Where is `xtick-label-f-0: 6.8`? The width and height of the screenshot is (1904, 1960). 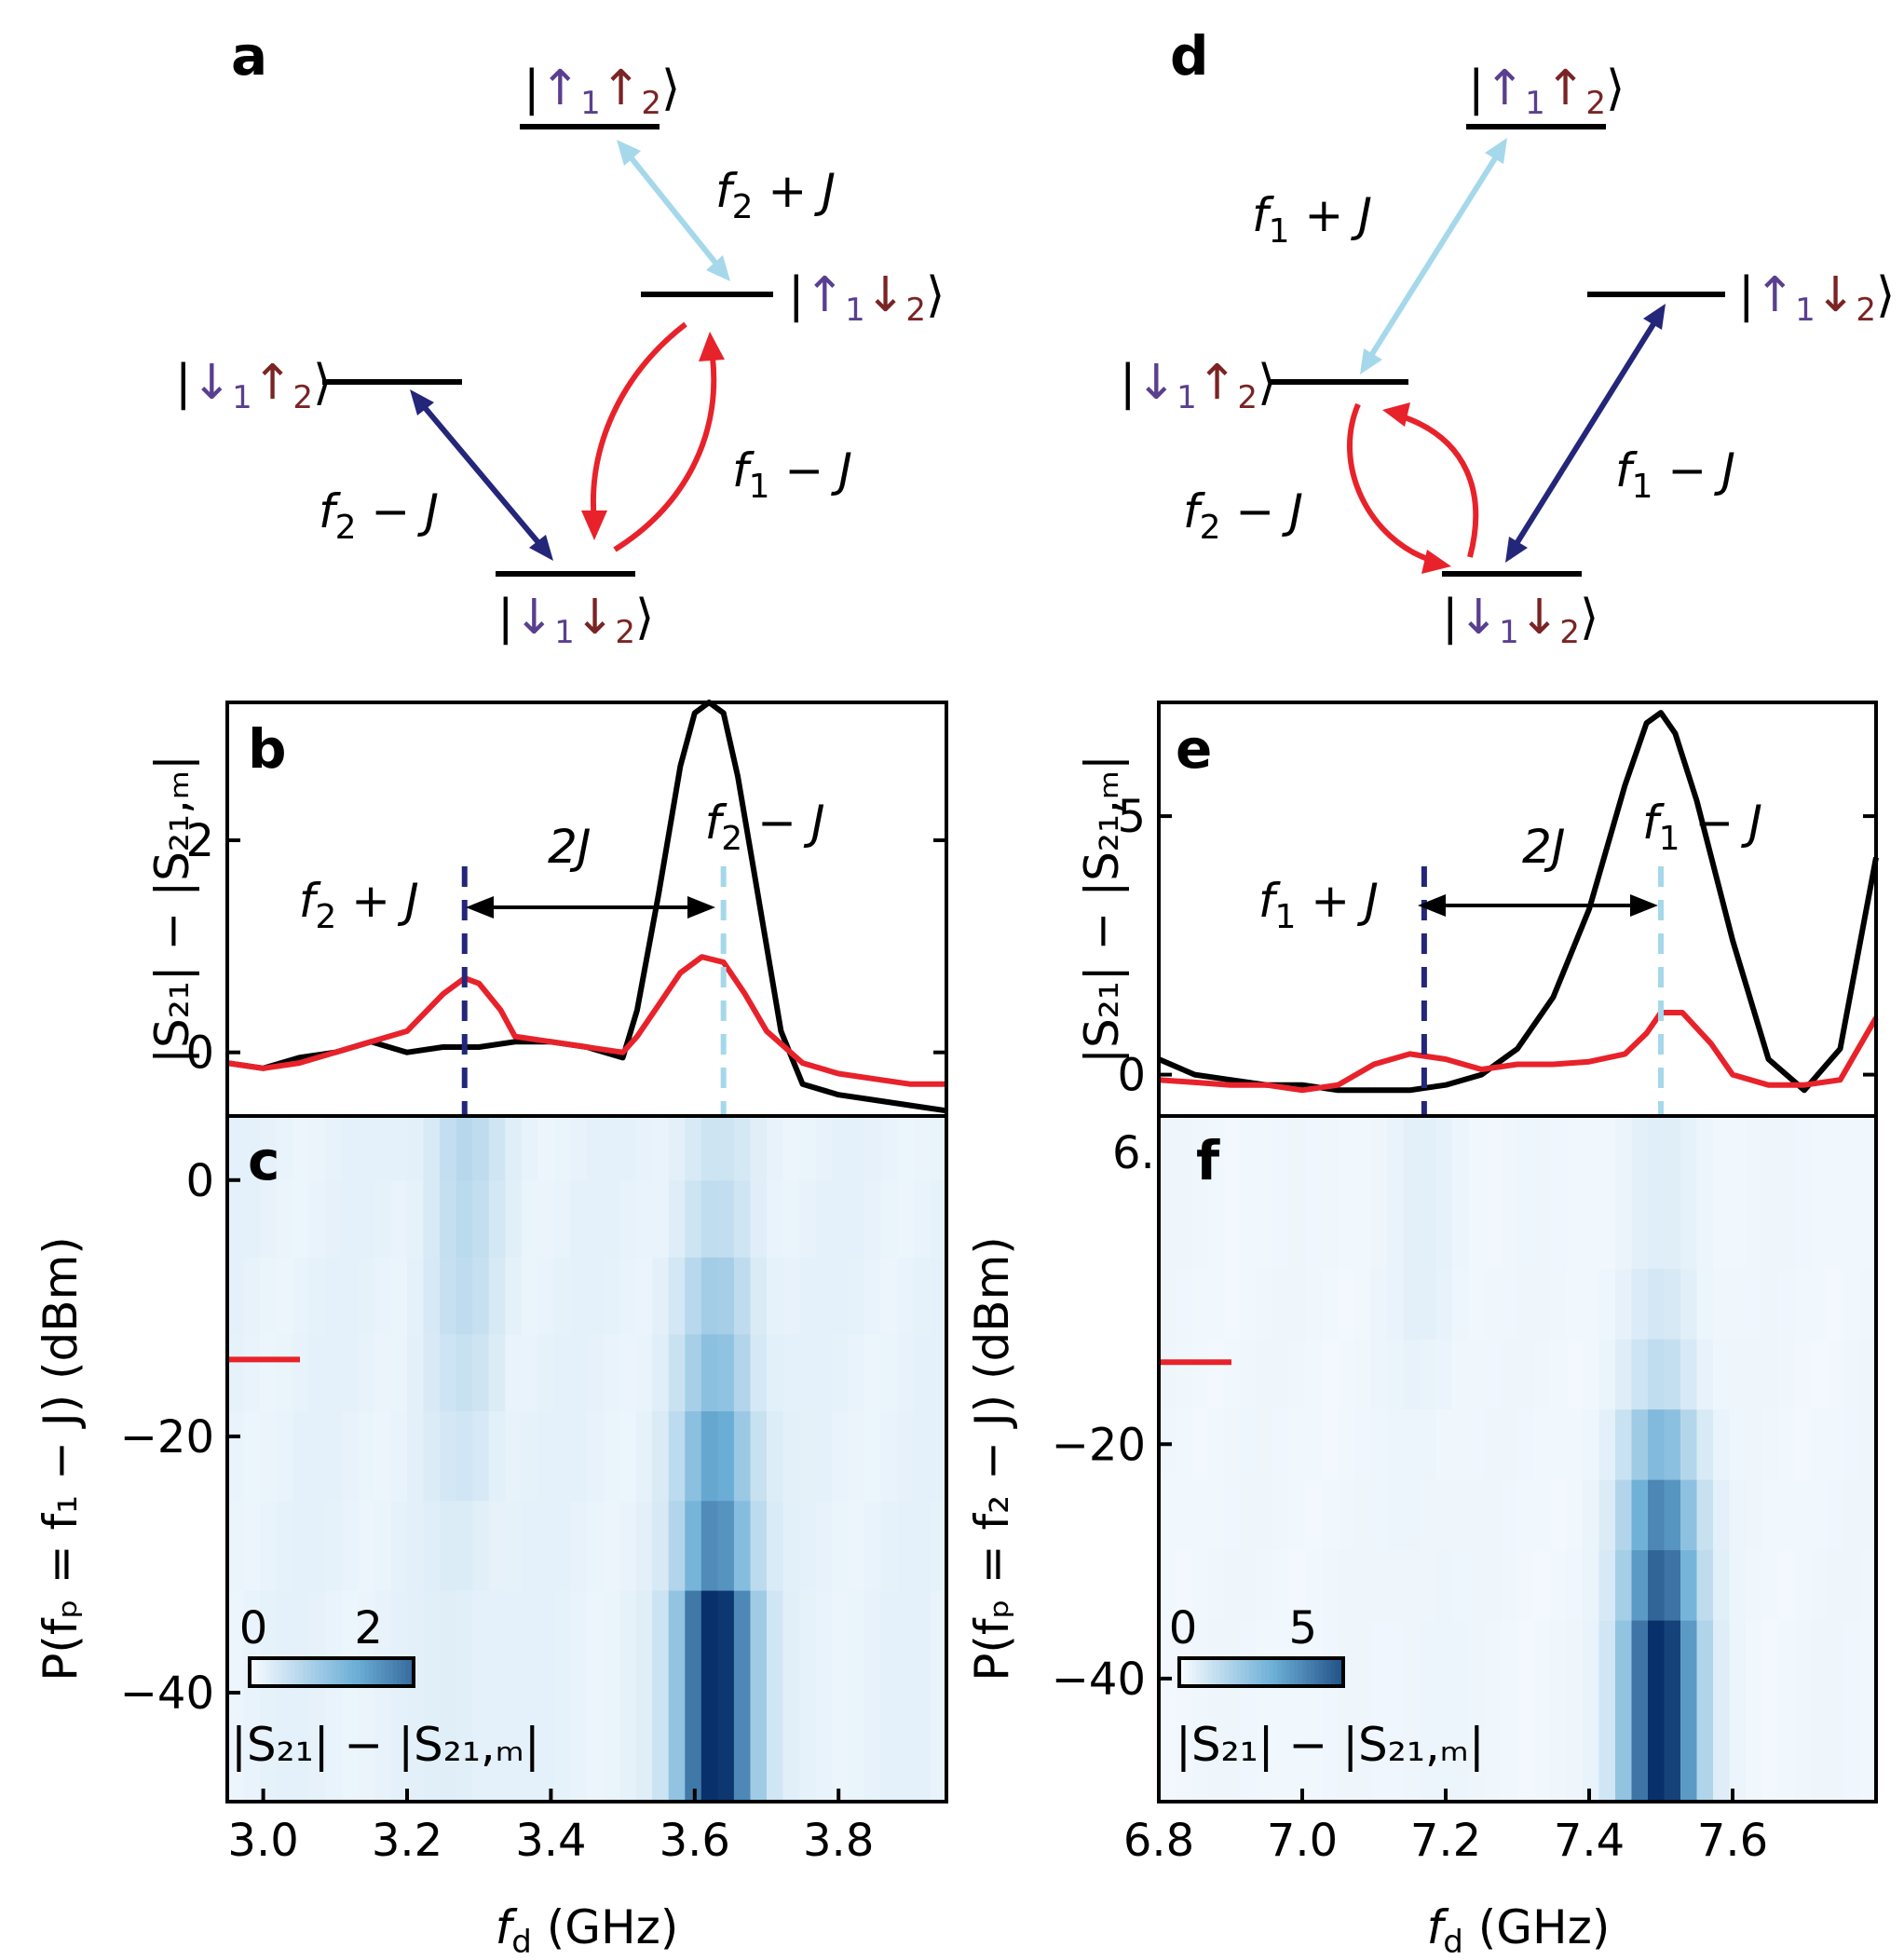
xtick-label-f-0: 6.8 is located at coordinates (1158, 1841).